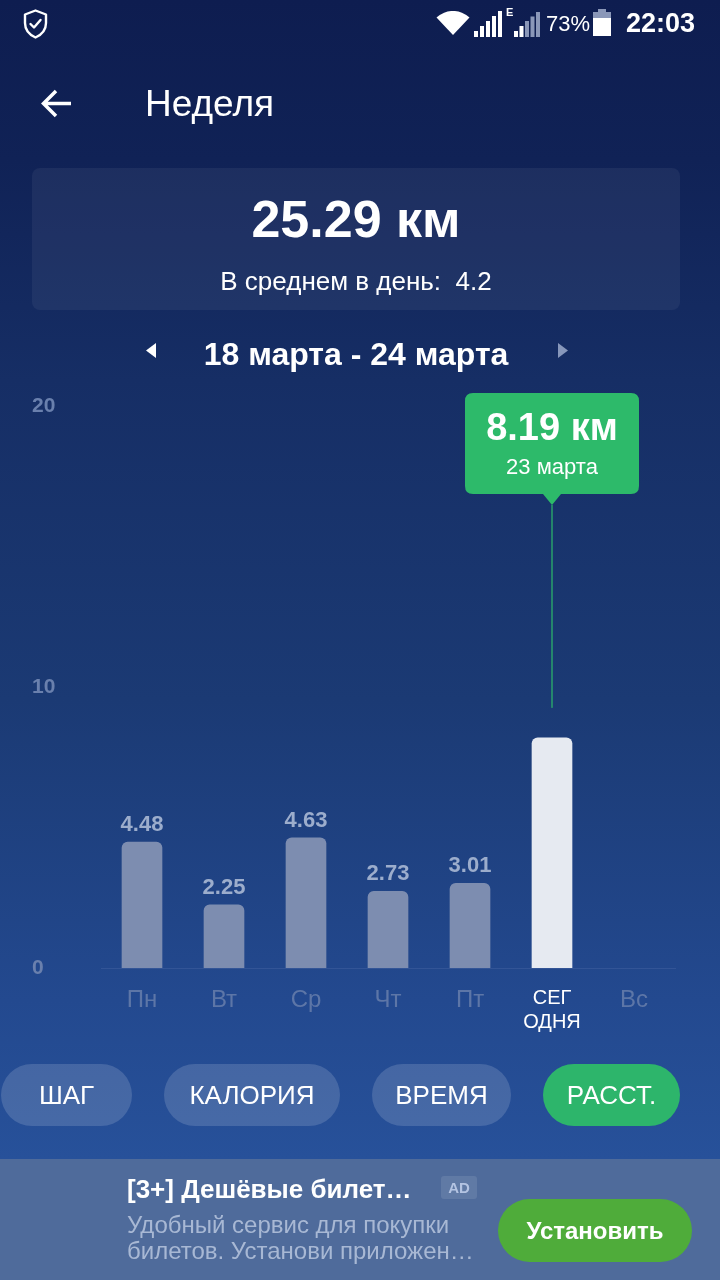  I want to click on data-label: 2.25, so click(224, 886).